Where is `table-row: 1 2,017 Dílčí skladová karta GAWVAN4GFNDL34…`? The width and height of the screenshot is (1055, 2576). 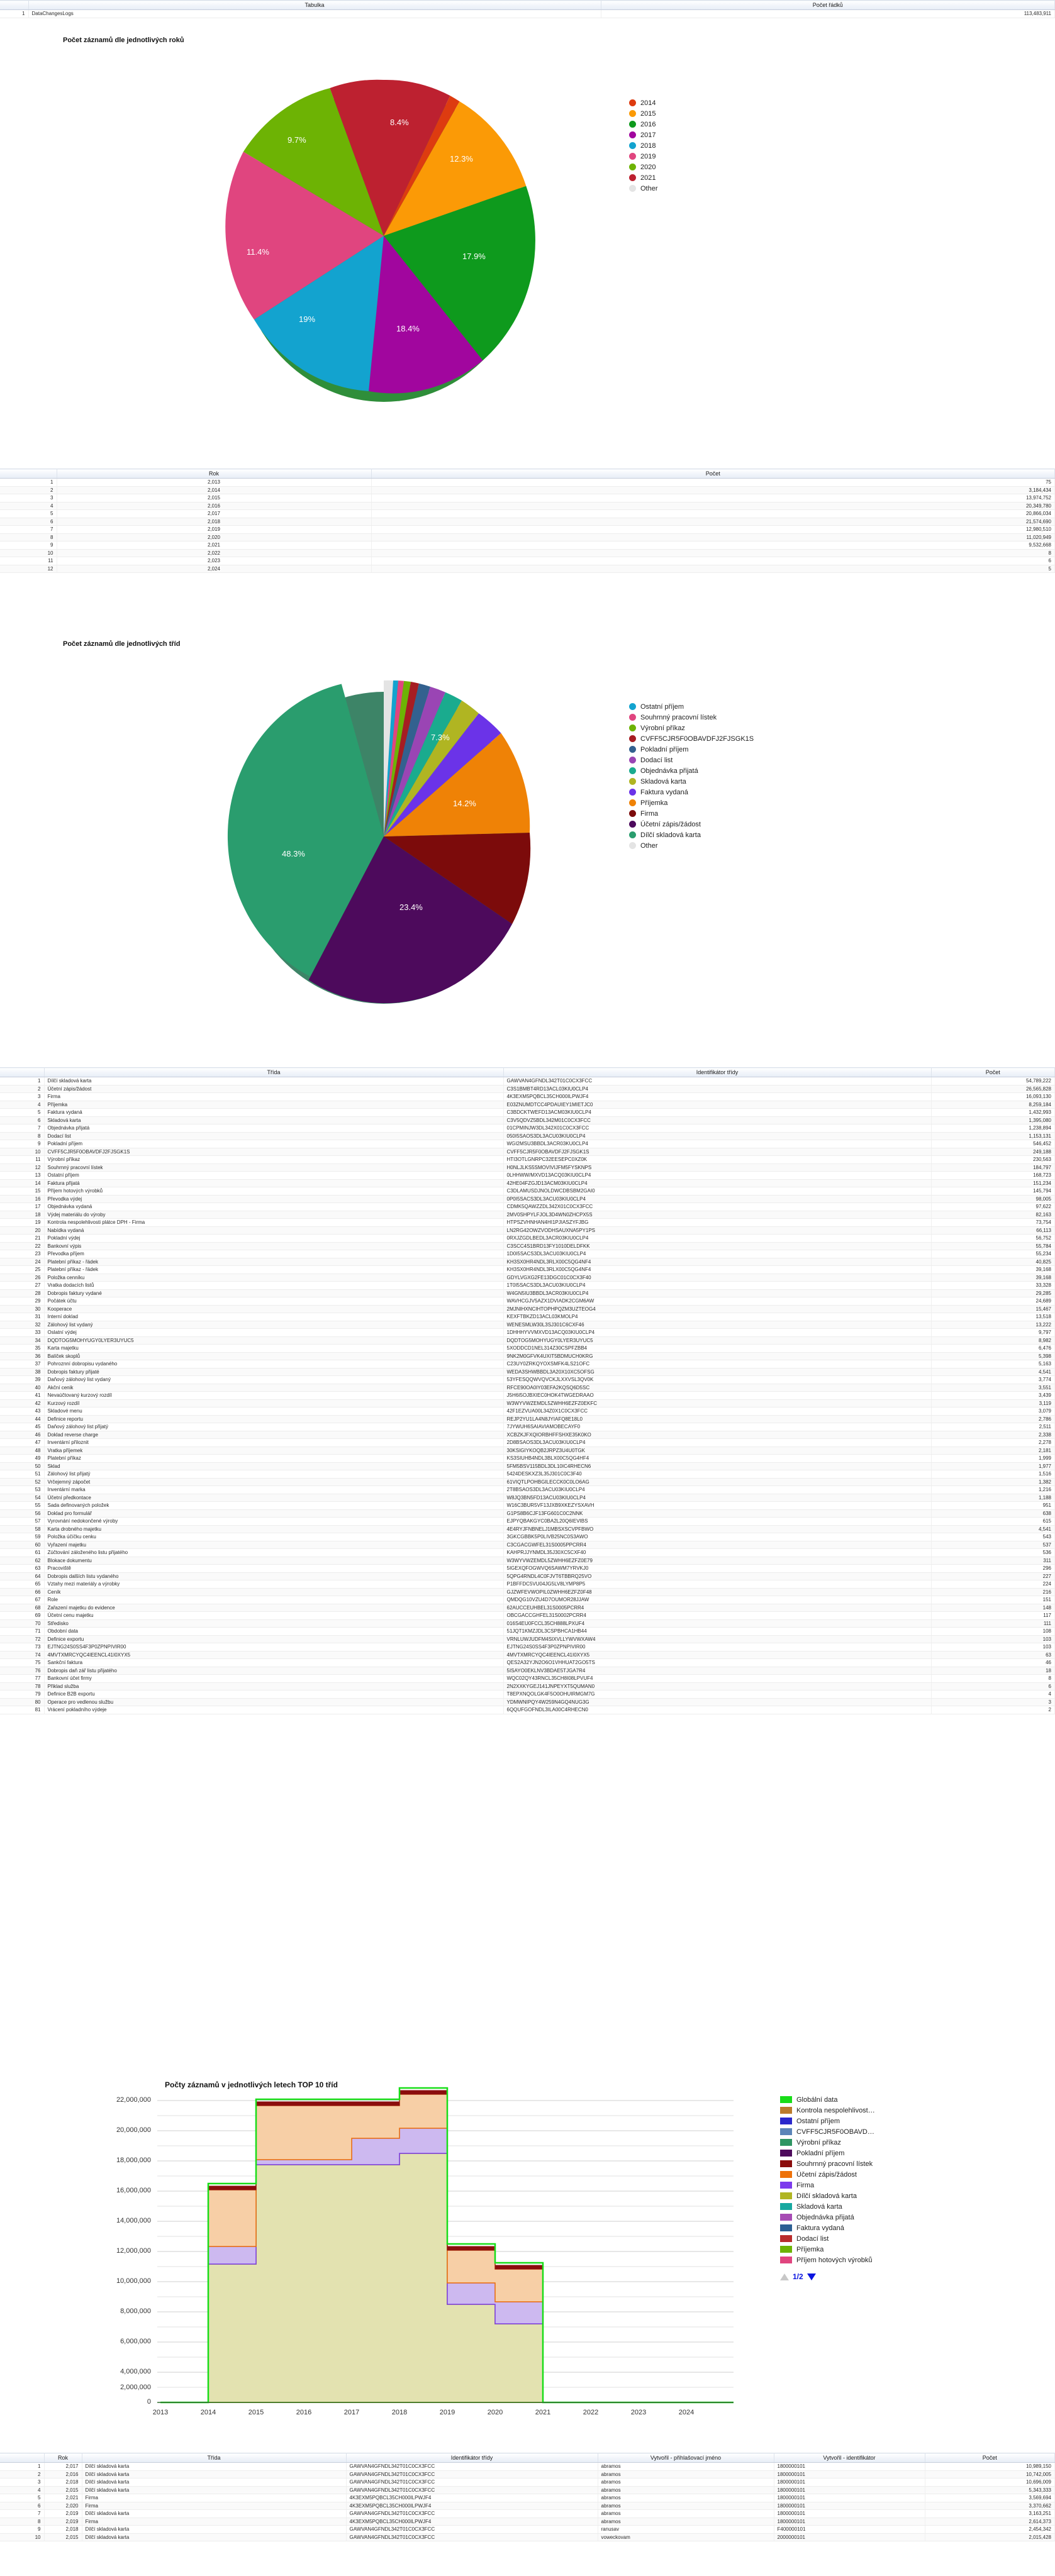
table-row: 1 2,017 Dílčí skladová karta GAWVAN4GFNDL34… is located at coordinates (527, 2466).